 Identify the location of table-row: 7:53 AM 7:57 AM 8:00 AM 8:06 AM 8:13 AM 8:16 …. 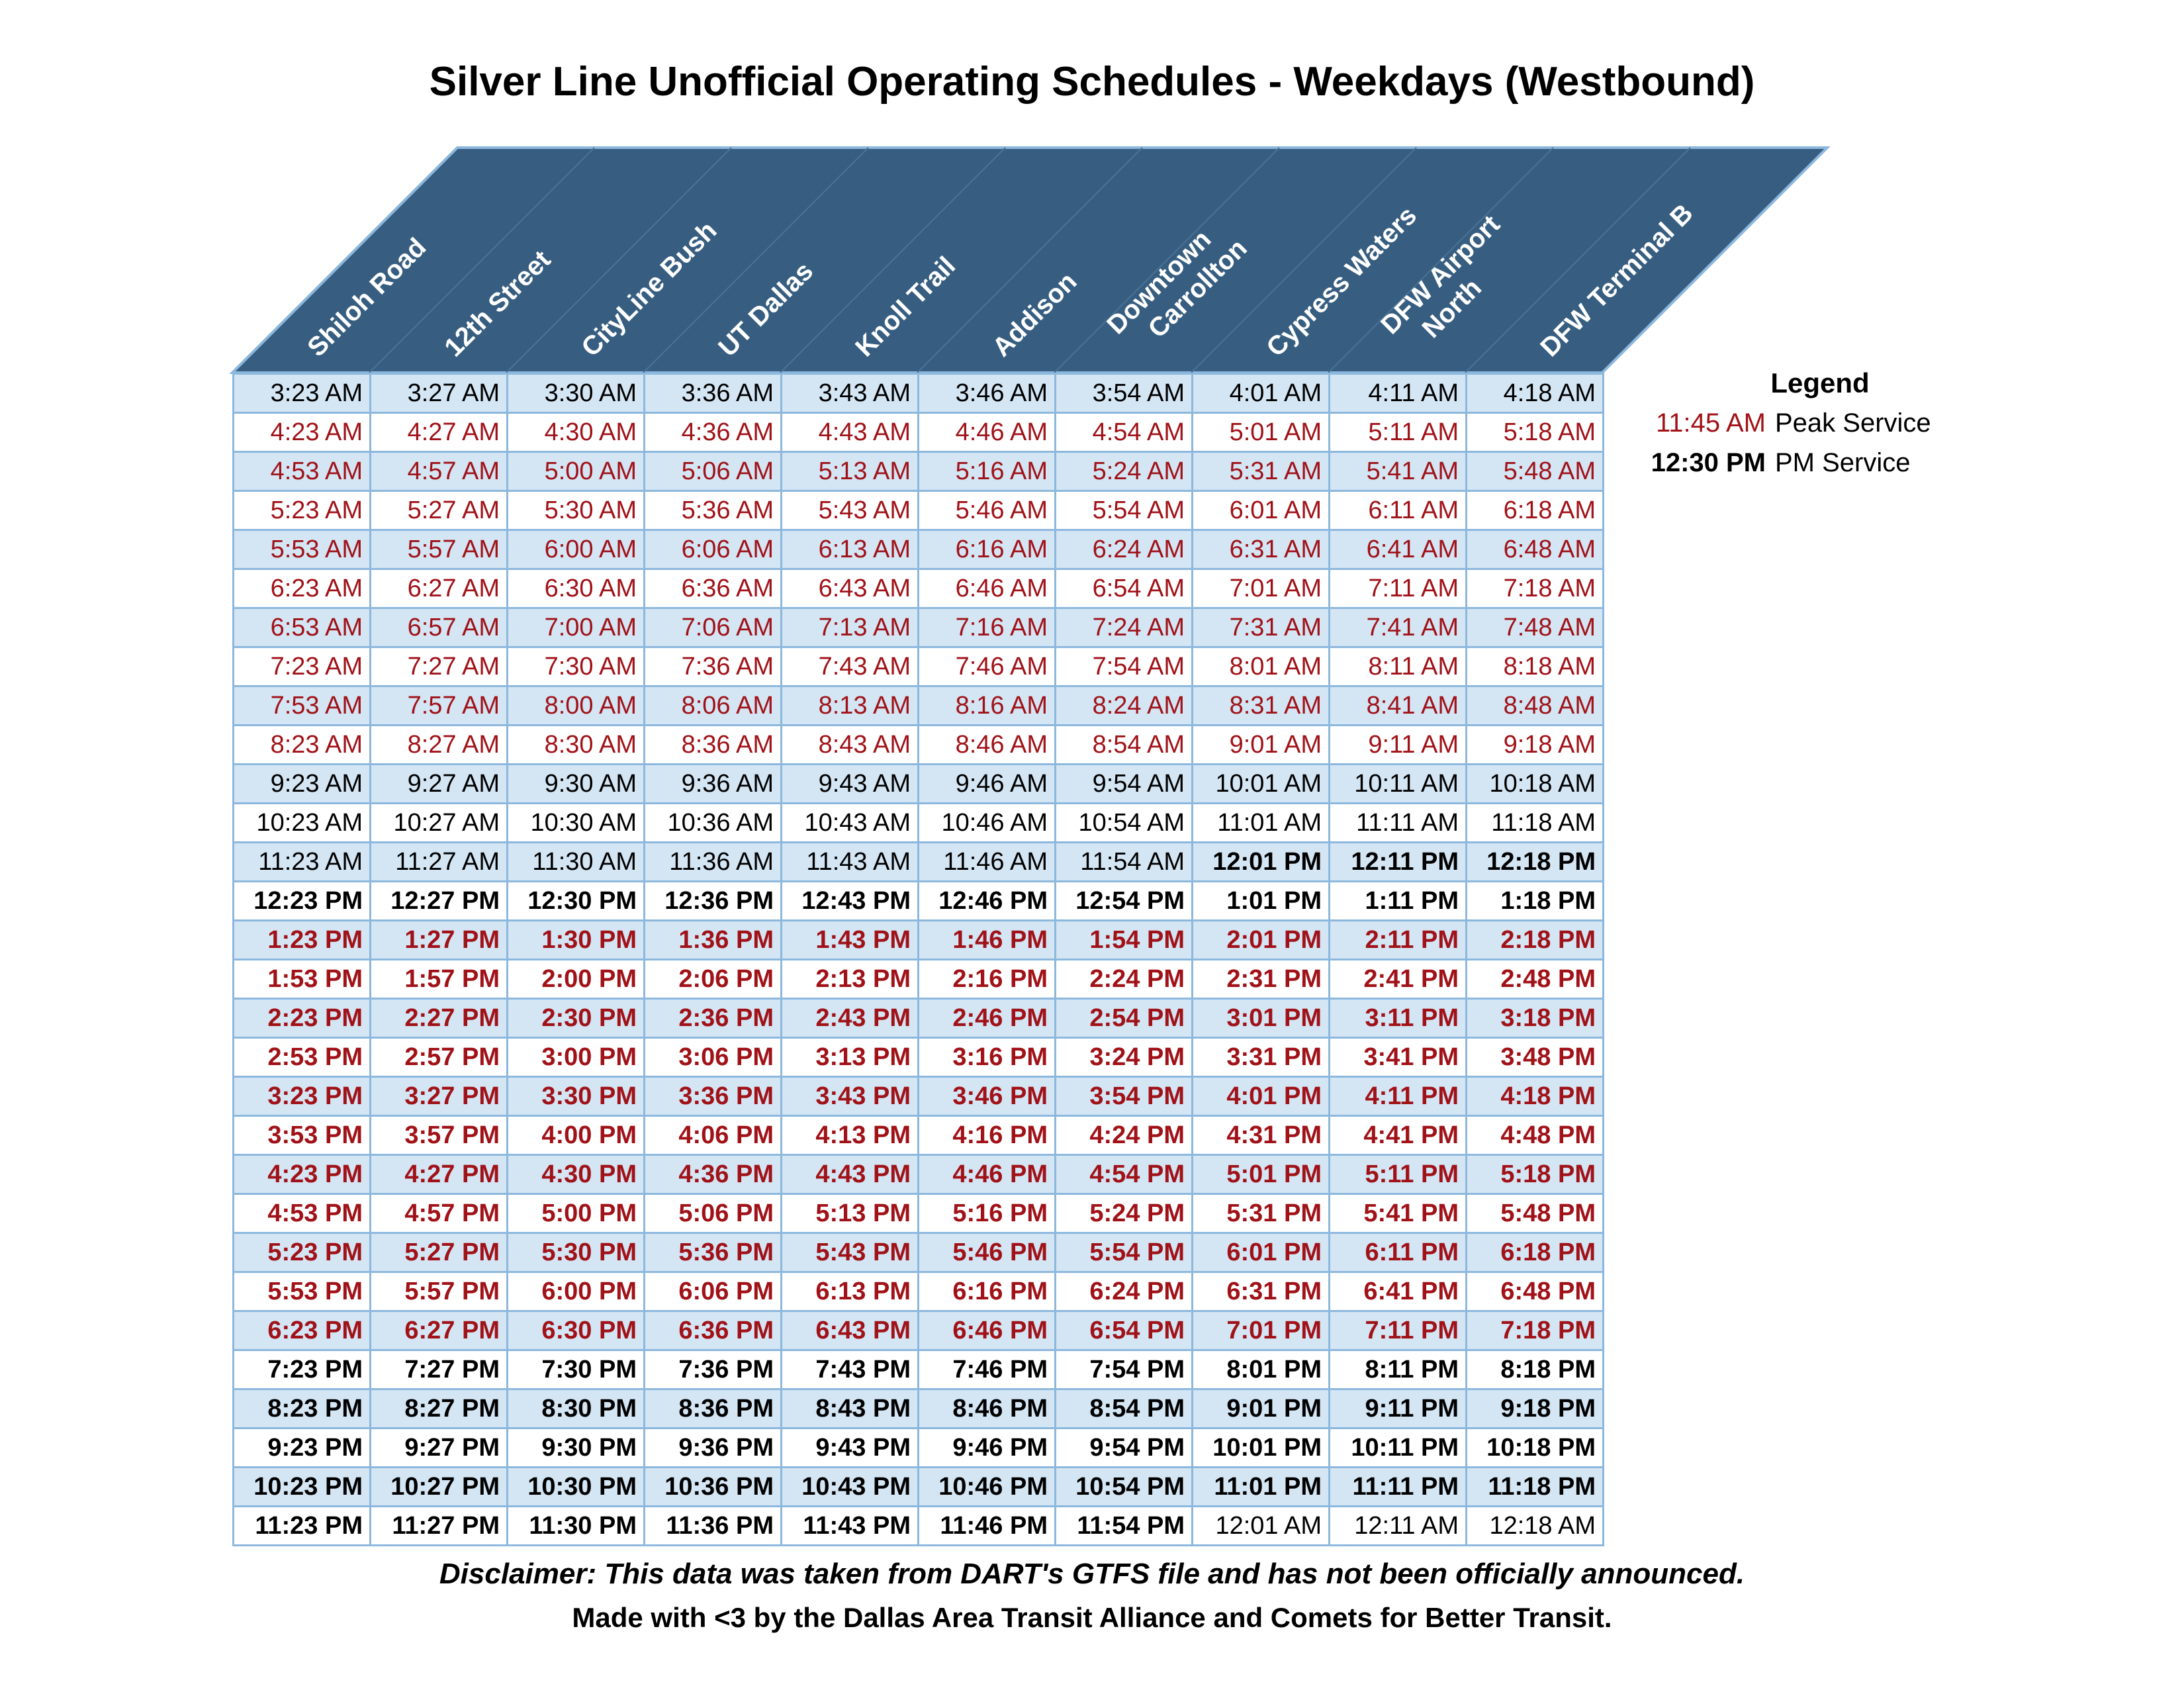
(918, 705).